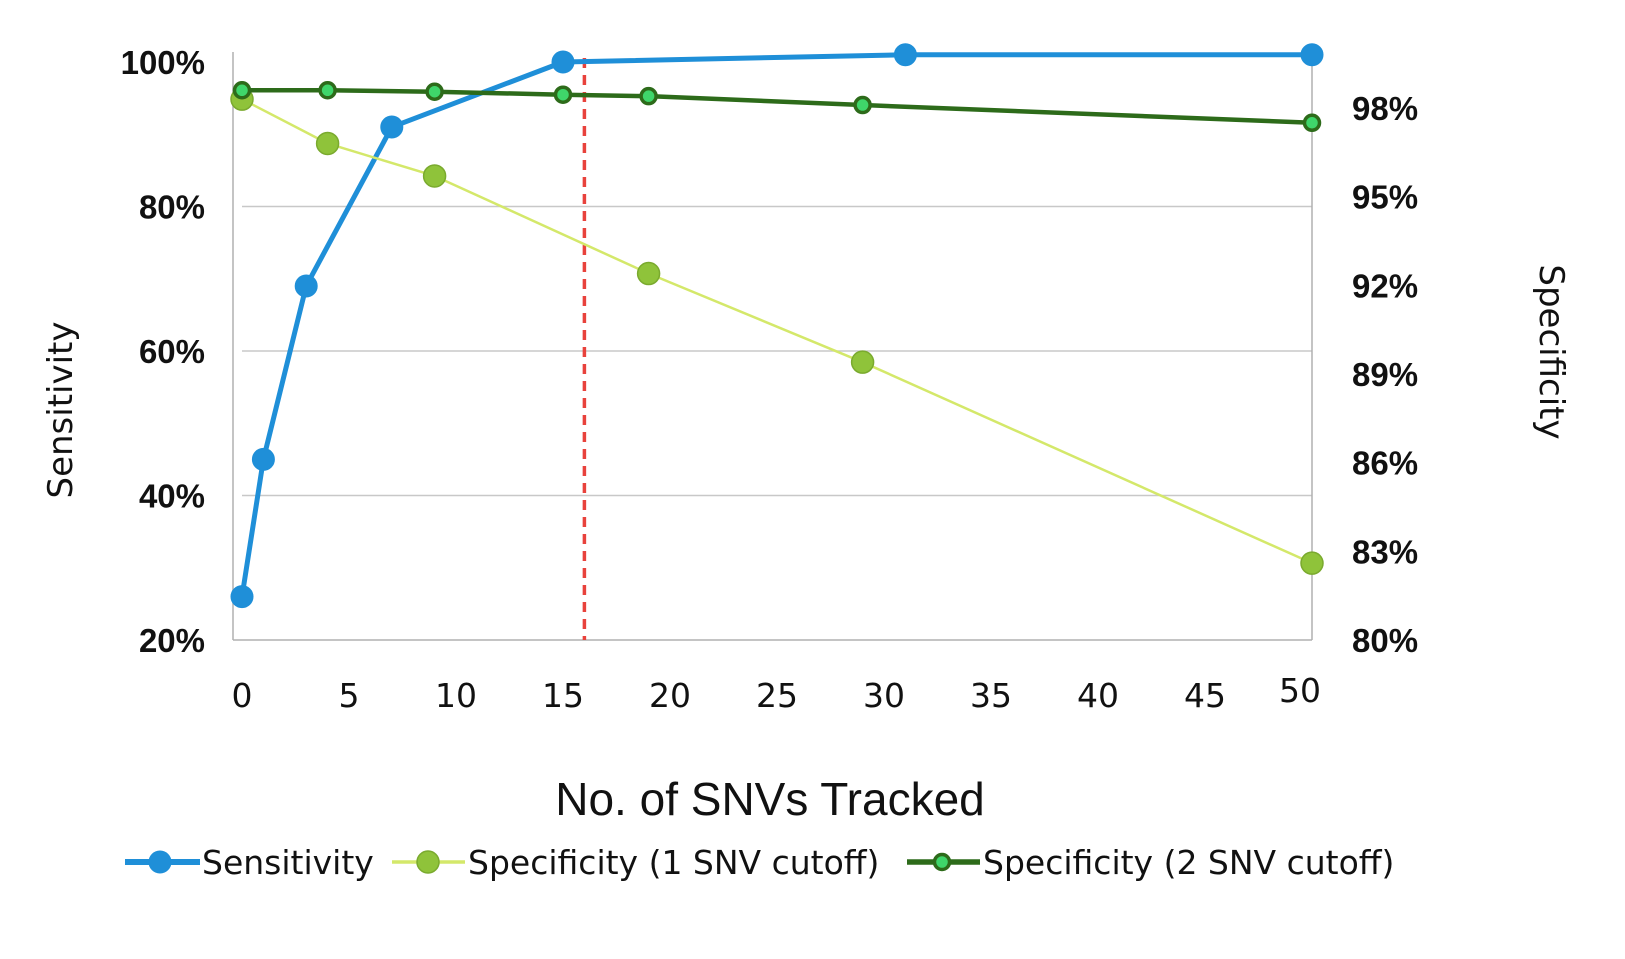 The width and height of the screenshot is (1625, 959). I want to click on x-tick-label: 5, so click(349, 695).